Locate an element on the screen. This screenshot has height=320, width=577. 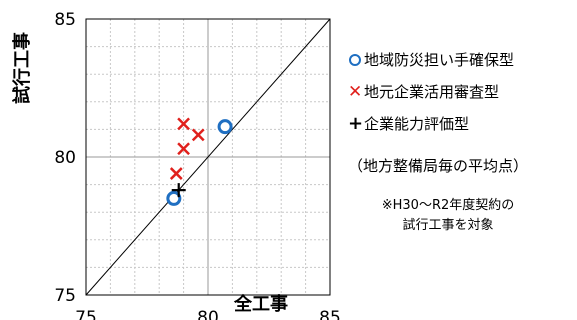
y-axis-title: 試行工事 is located at coordinates (22, 68).